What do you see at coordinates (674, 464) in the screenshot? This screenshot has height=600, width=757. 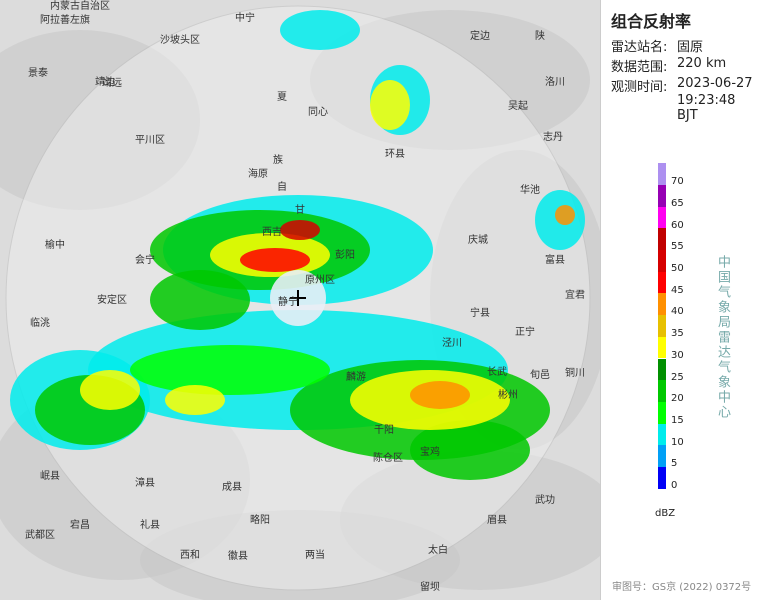 I see `legend-tick: 5` at bounding box center [674, 464].